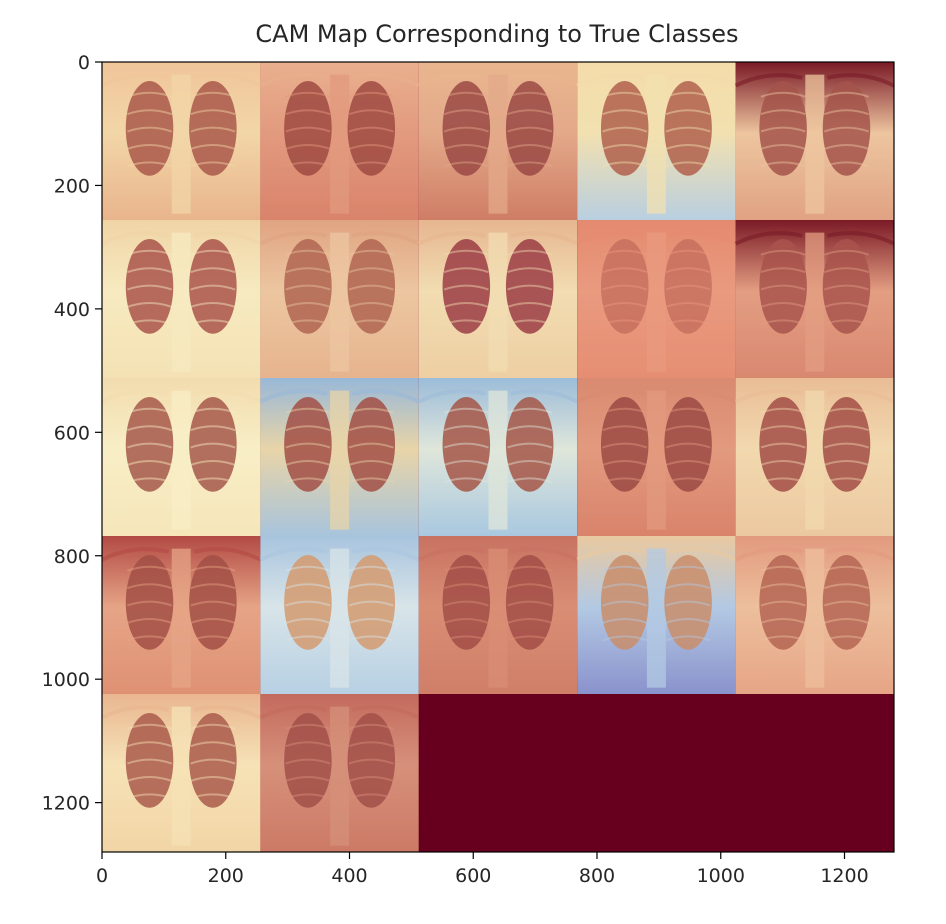 Image resolution: width=946 pixels, height=924 pixels. Describe the element at coordinates (844, 876) in the screenshot. I see `x-tick-label: 1200` at that location.